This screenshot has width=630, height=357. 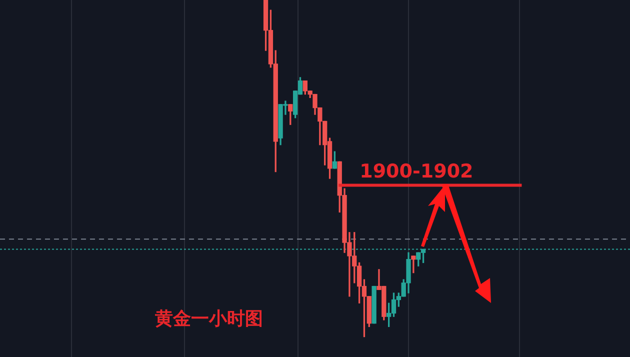 What do you see at coordinates (413, 265) in the screenshot?
I see `candlestick` at bounding box center [413, 265].